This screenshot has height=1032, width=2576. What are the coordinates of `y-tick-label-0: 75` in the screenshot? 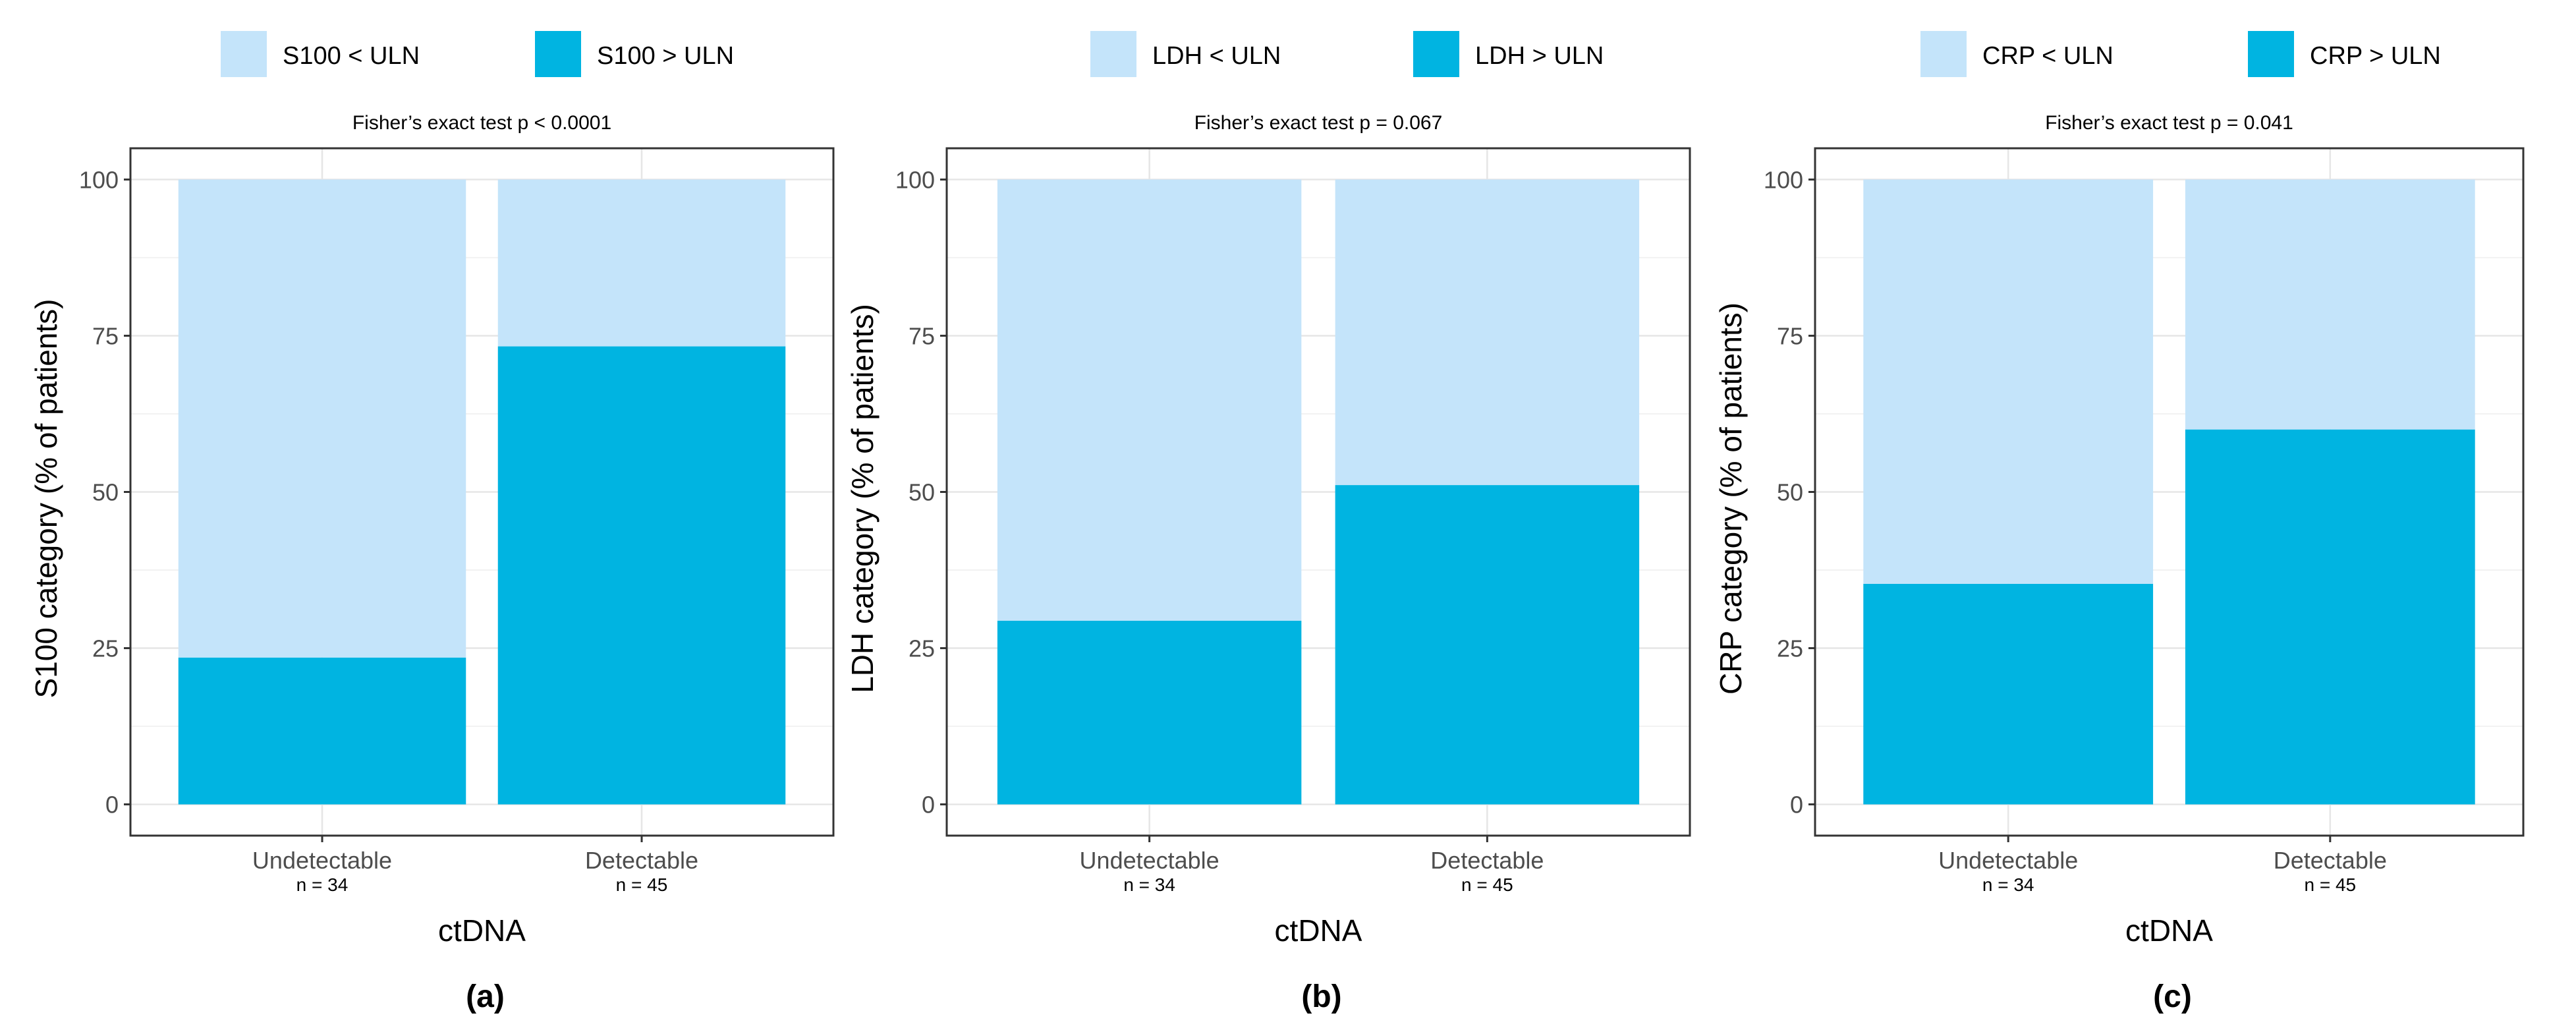 It's located at (105, 335).